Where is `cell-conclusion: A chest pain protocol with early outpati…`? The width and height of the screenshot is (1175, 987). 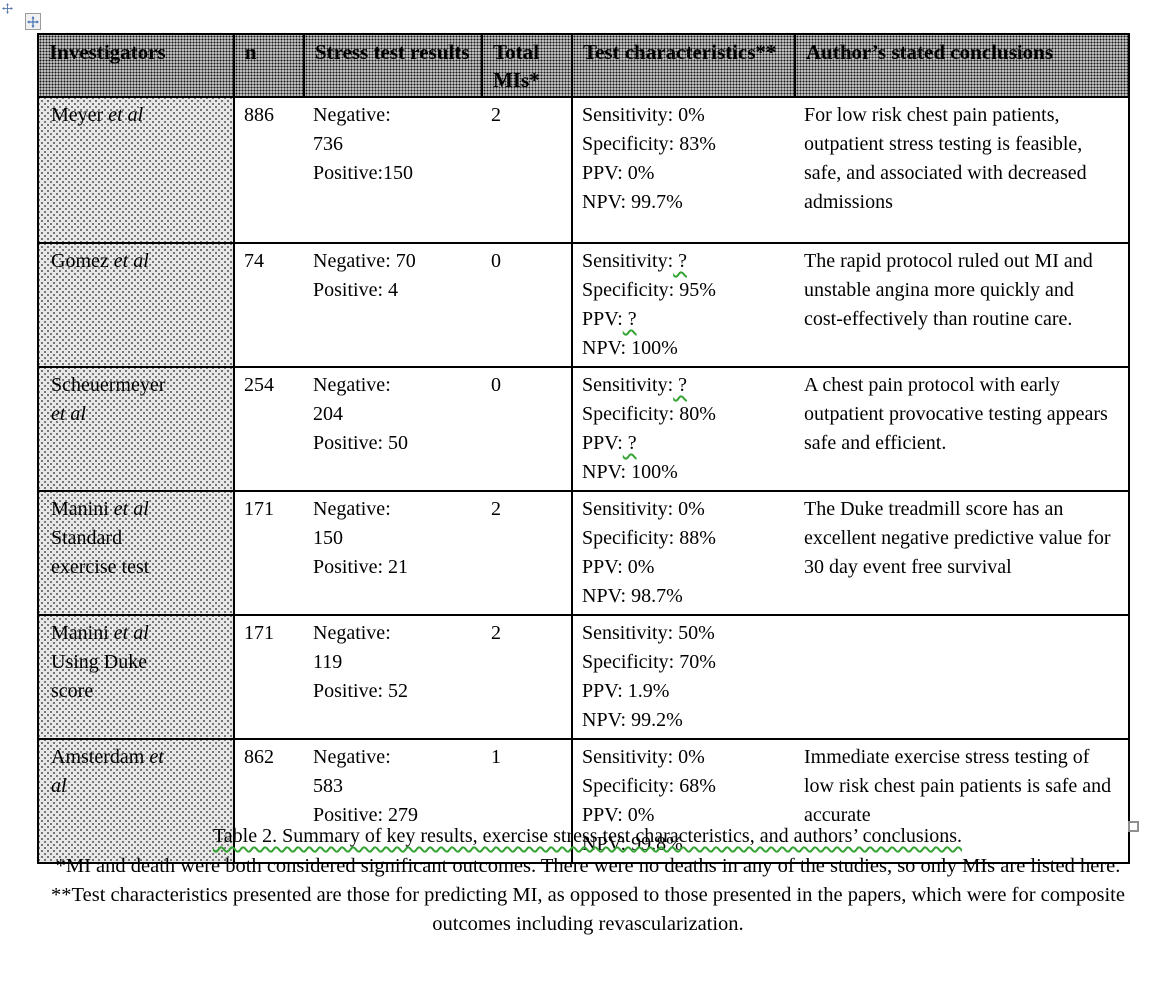
cell-conclusion: A chest pain protocol with early outpati… is located at coordinates (962, 429).